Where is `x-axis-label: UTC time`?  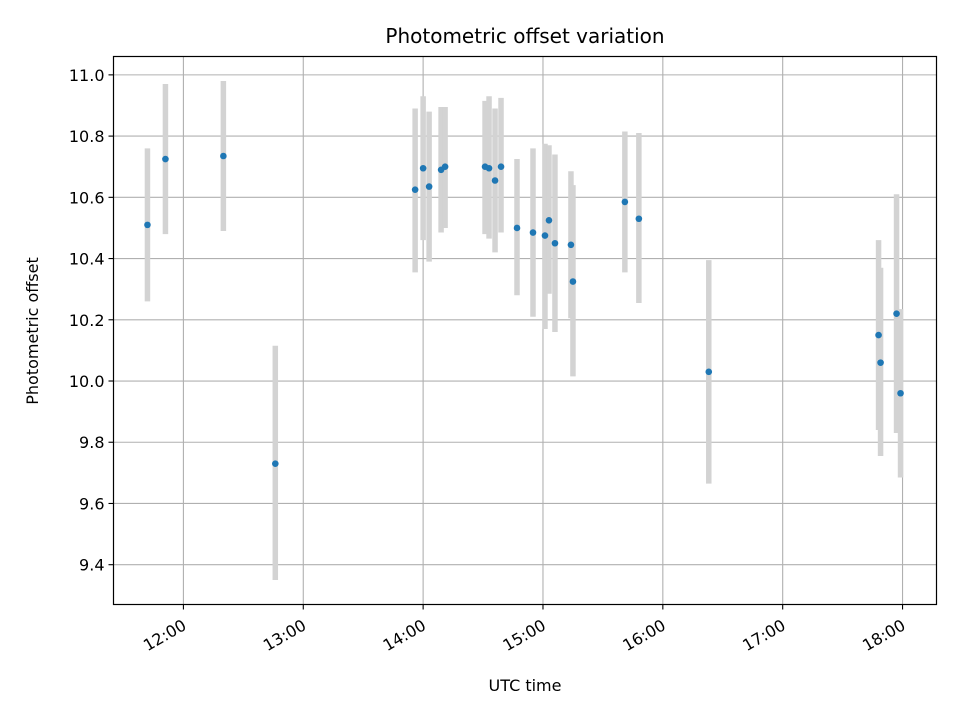 x-axis-label: UTC time is located at coordinates (525, 685).